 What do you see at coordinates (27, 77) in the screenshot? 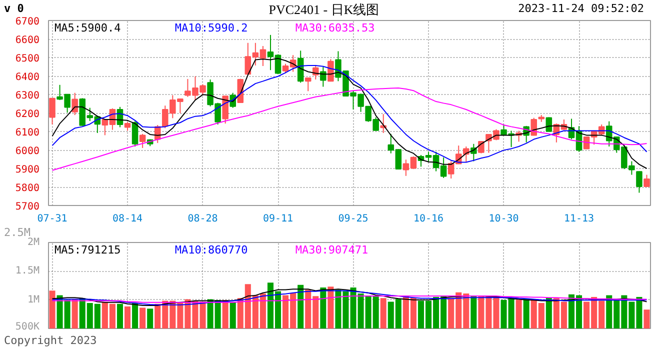
I see `y-tick-label: 6400` at bounding box center [27, 77].